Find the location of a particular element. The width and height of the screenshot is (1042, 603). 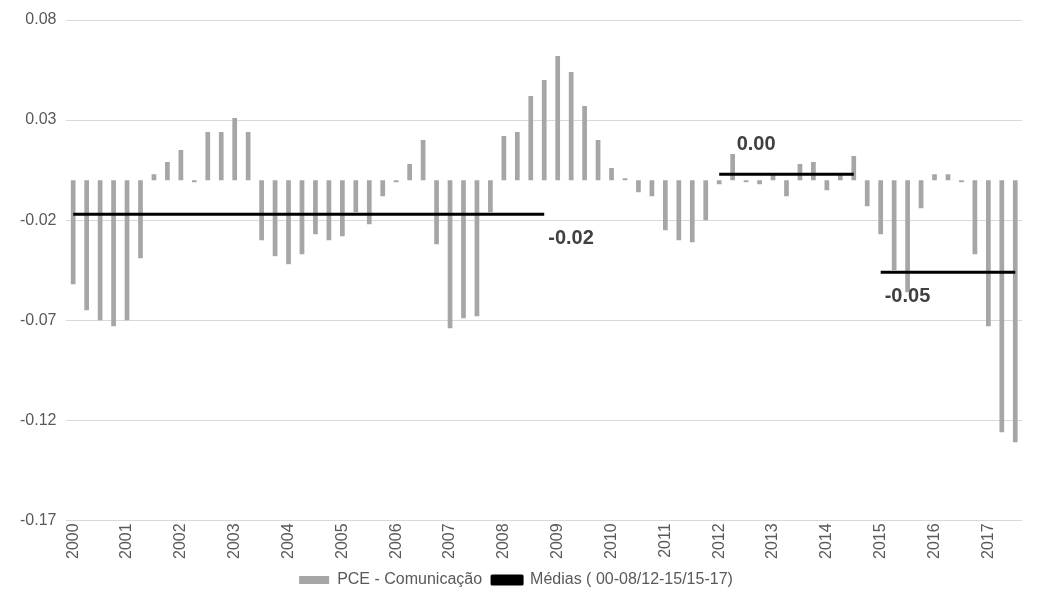

x-tick-label: 2005 is located at coordinates (341, 541).